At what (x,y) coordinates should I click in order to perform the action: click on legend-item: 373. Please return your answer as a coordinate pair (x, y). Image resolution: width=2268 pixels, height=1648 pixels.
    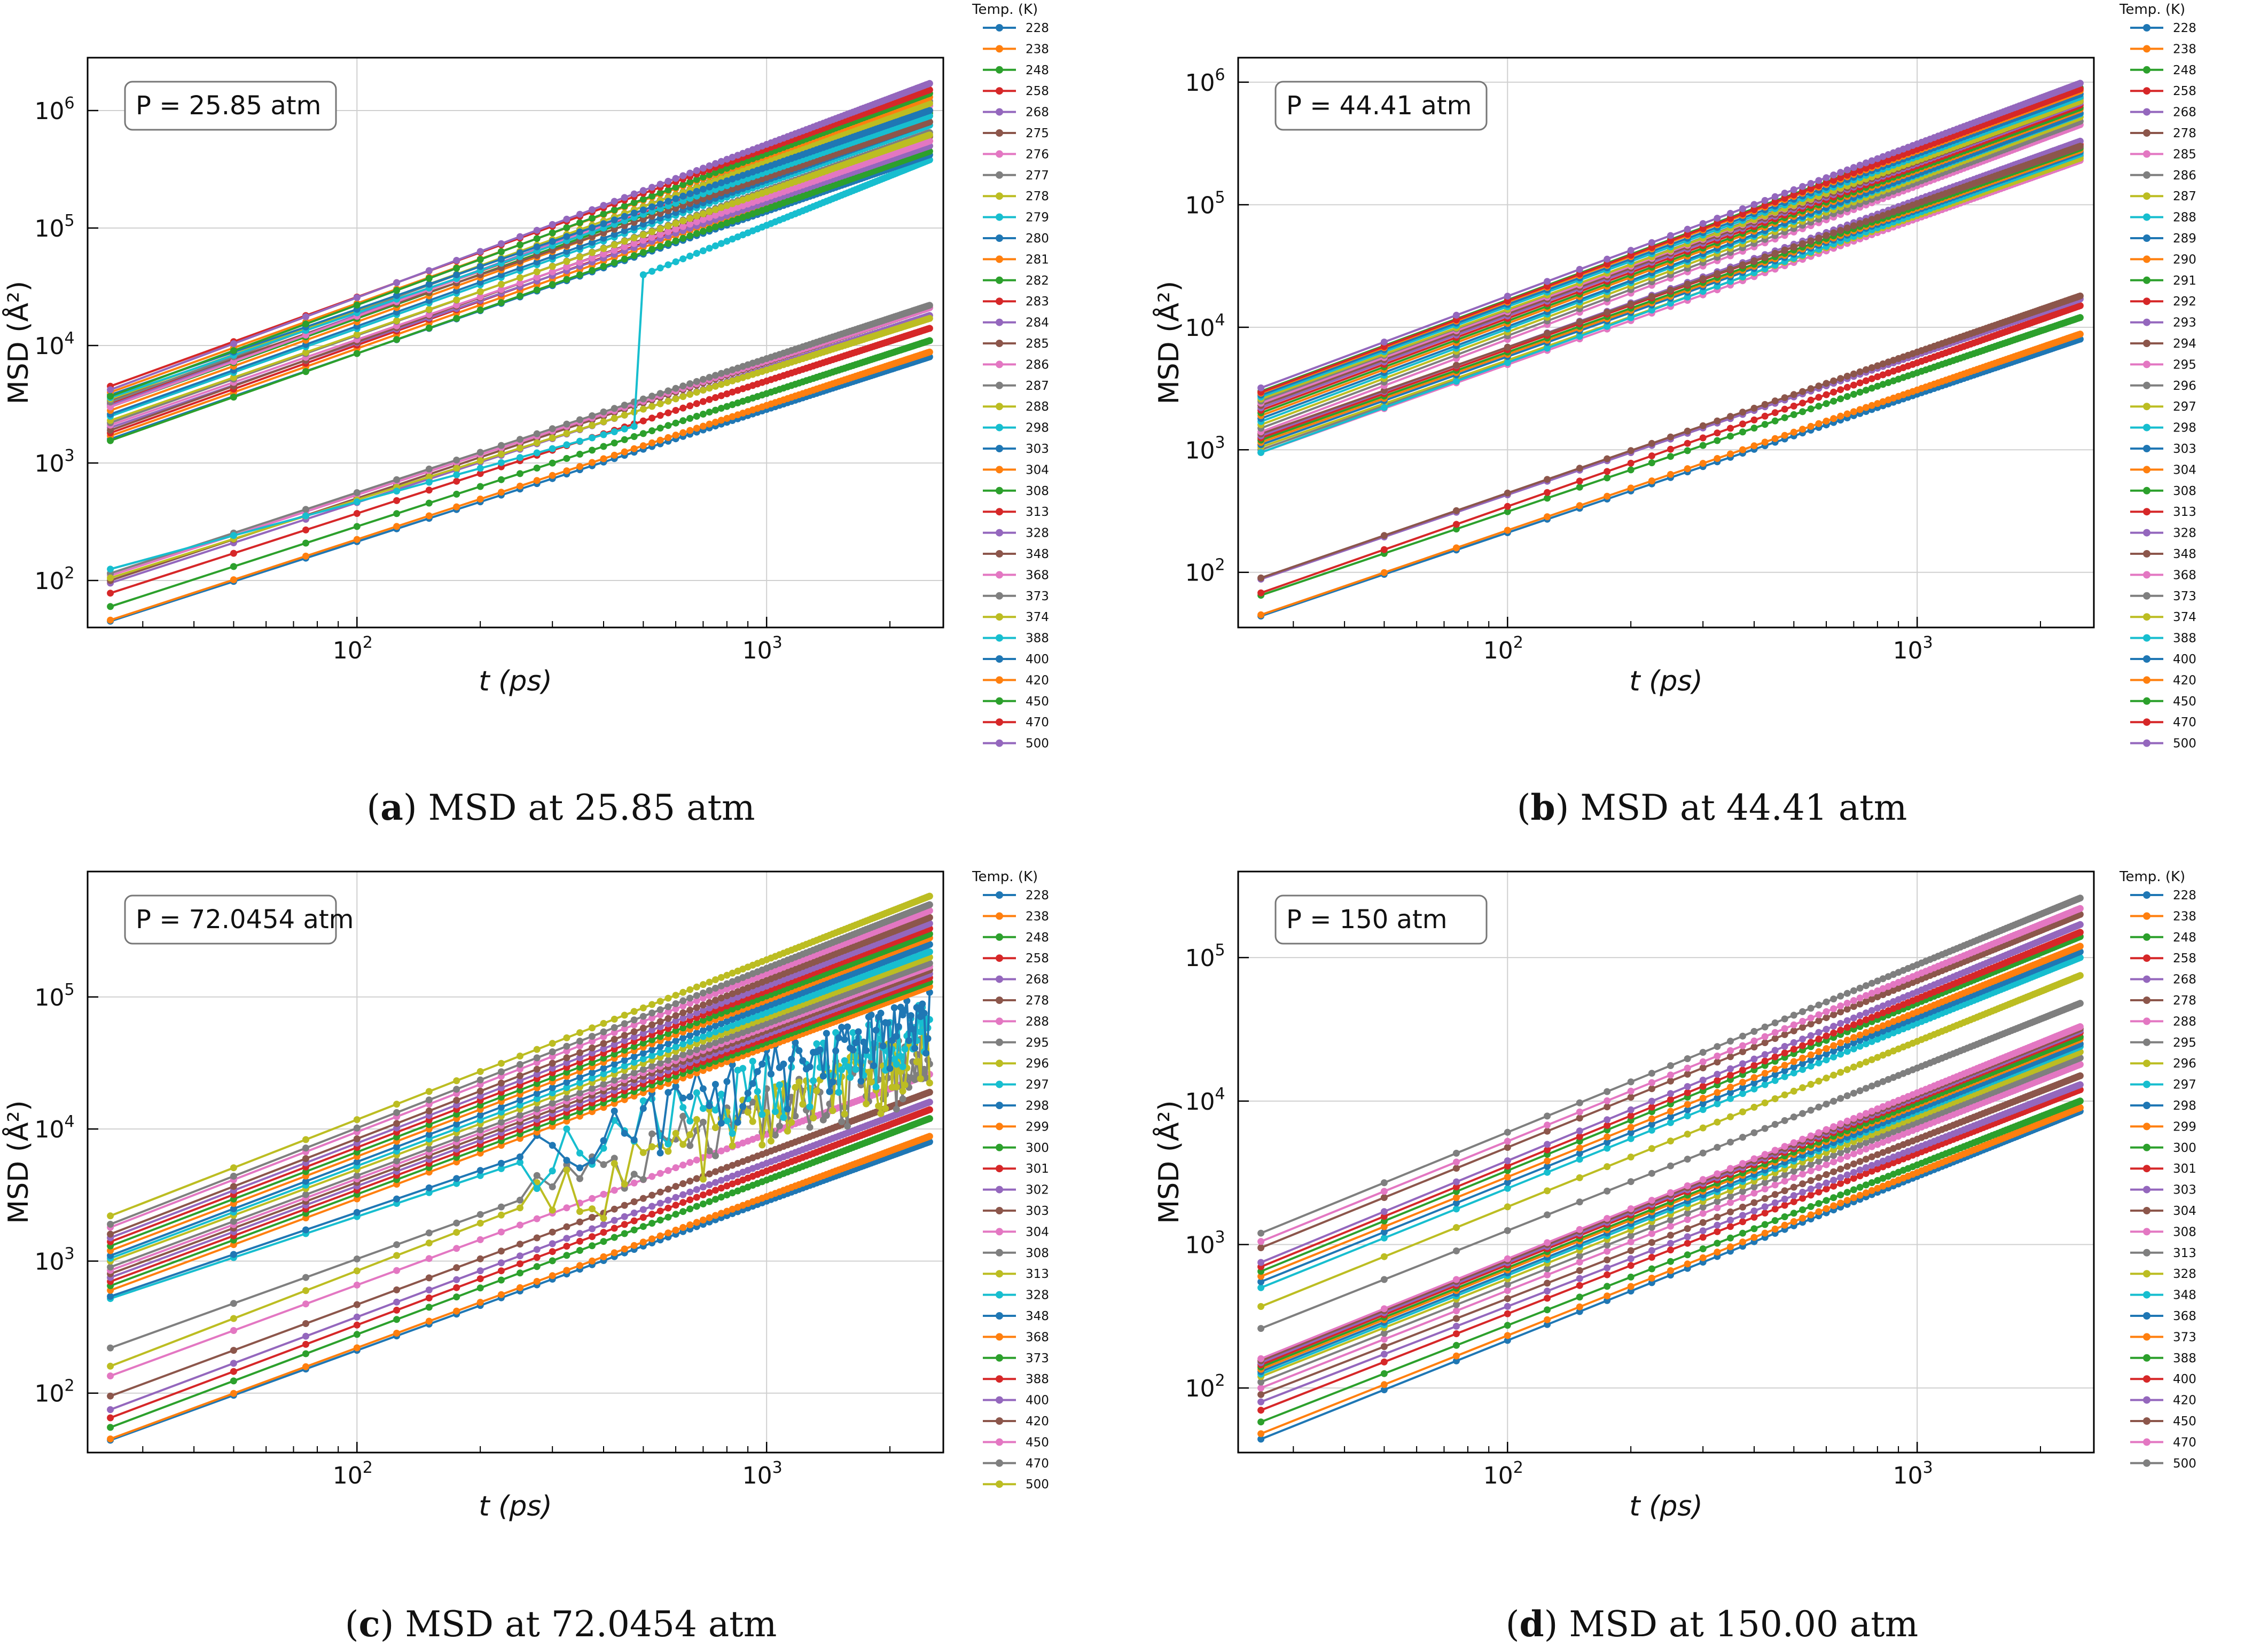
    Looking at the image, I should click on (1016, 596).